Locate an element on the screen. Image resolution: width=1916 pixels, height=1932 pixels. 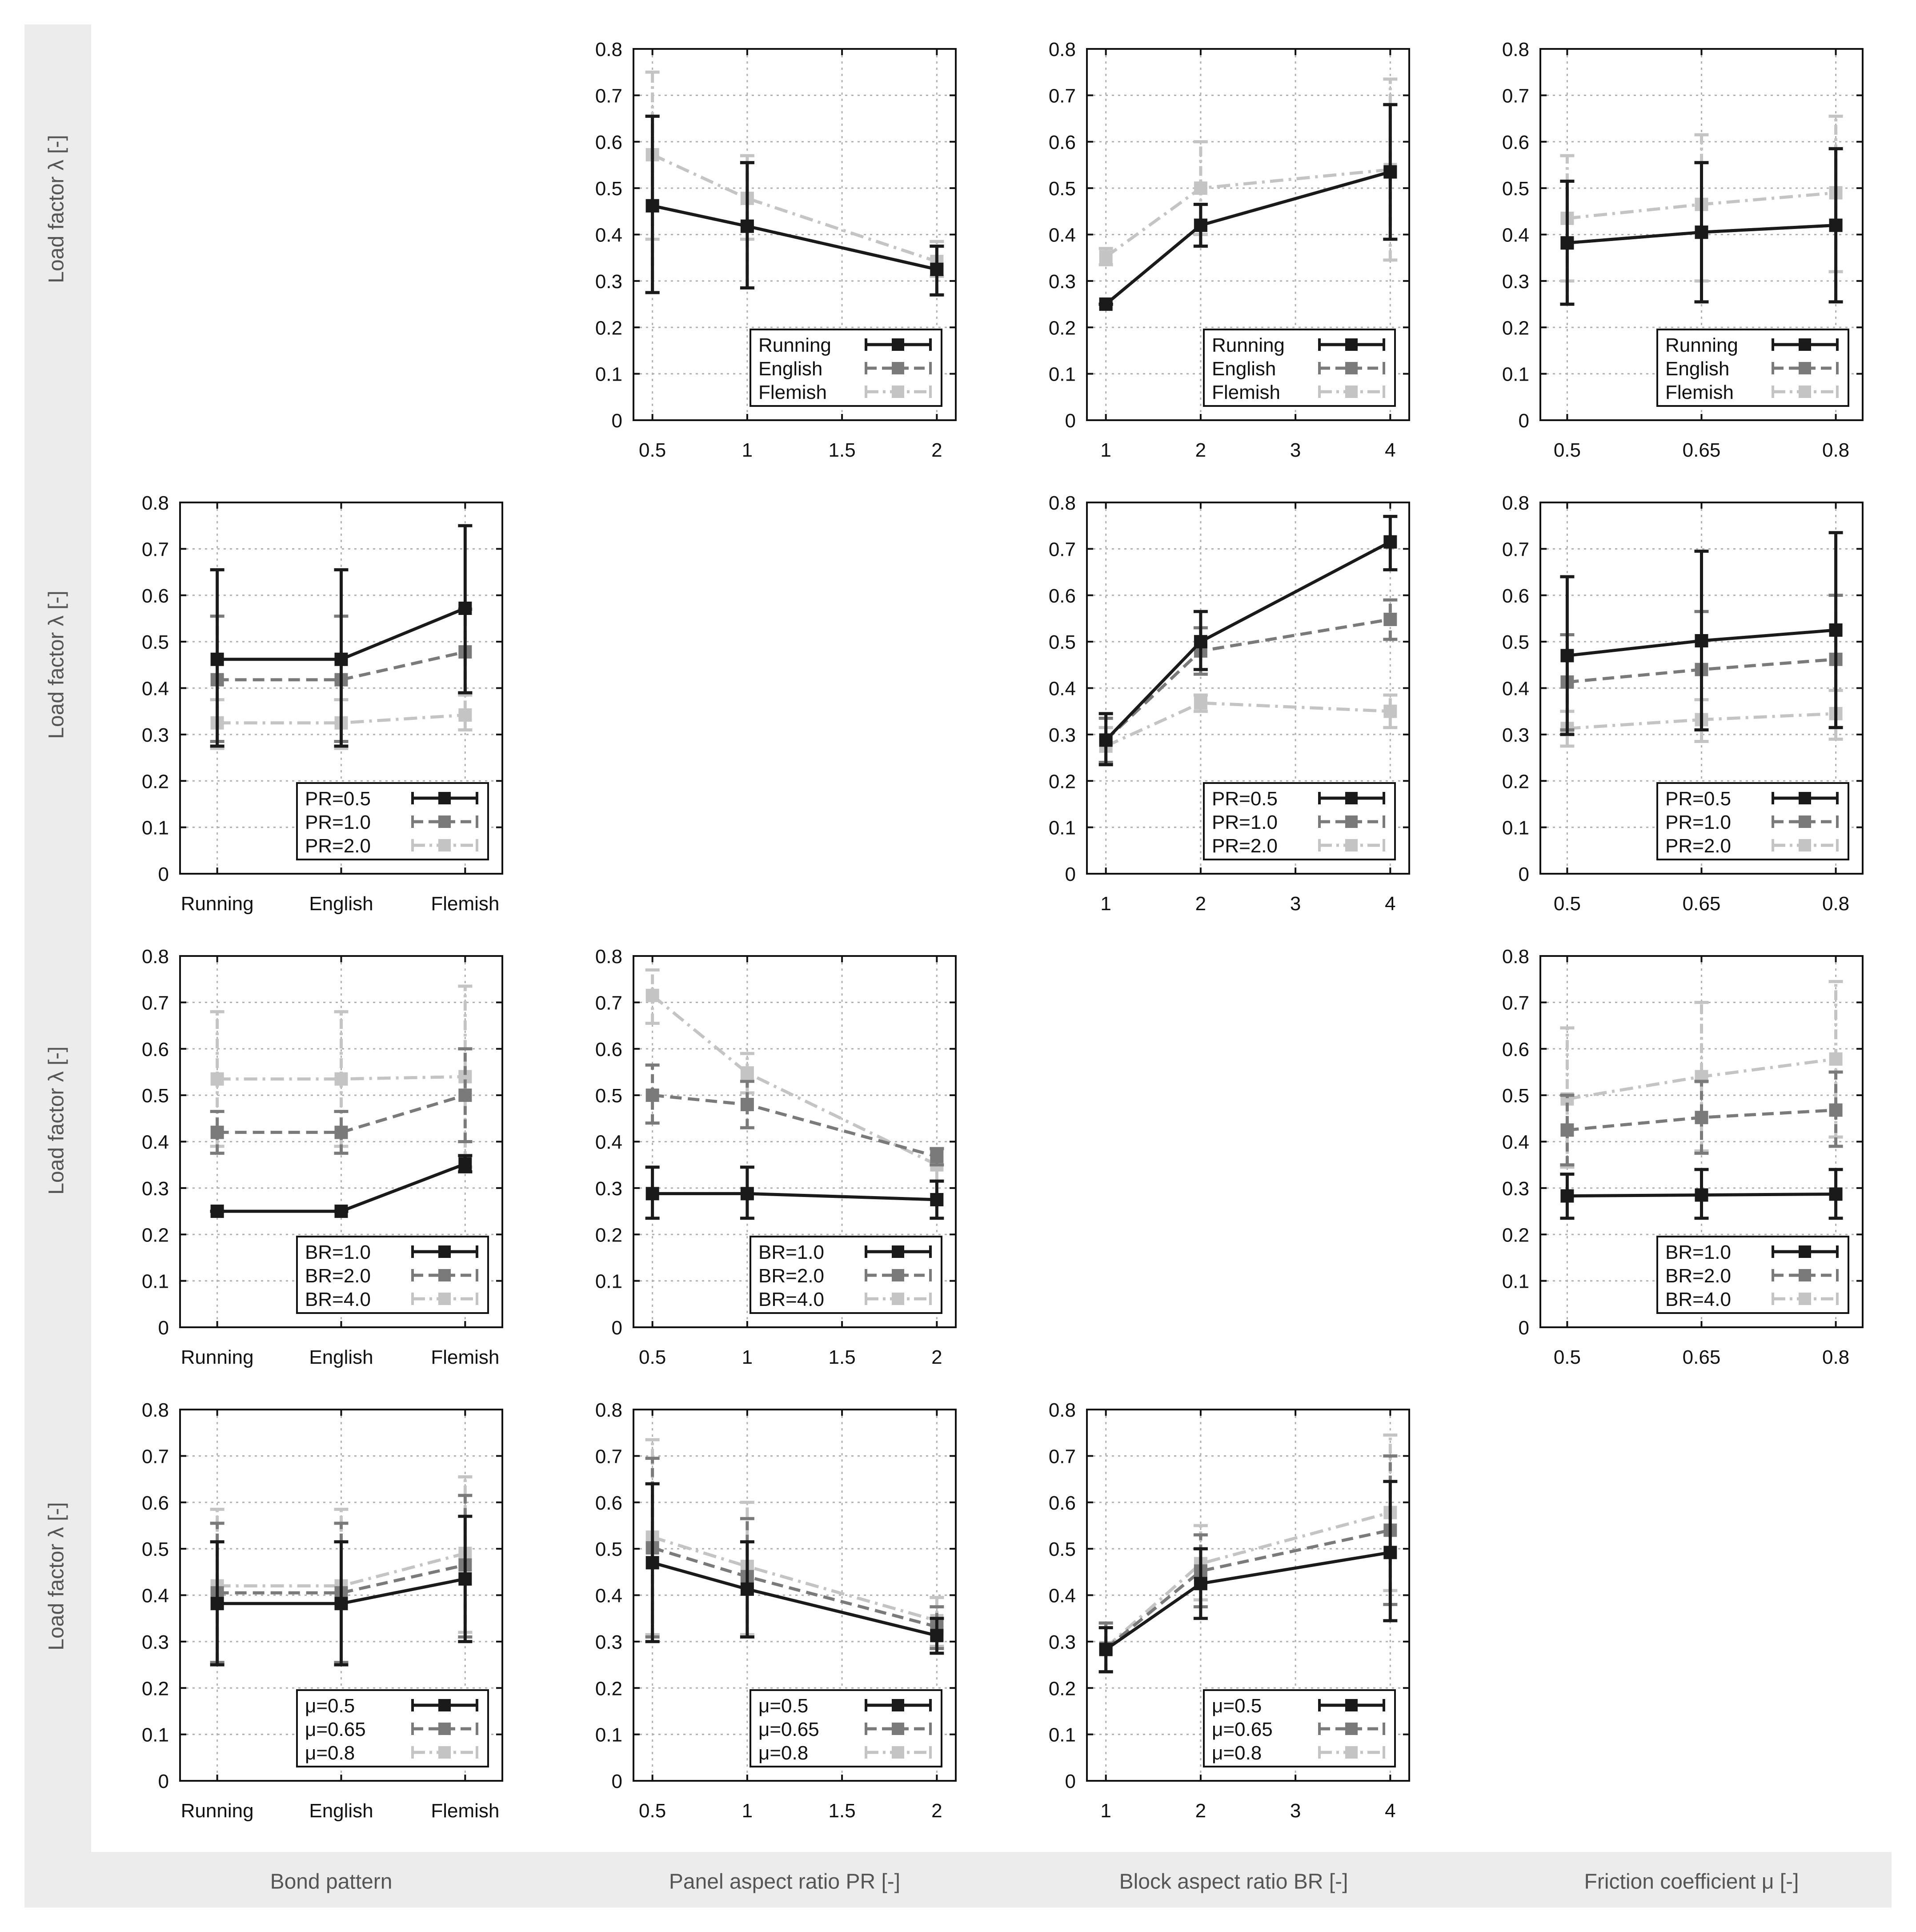
legend-label: BR=4.0 is located at coordinates (338, 1299).